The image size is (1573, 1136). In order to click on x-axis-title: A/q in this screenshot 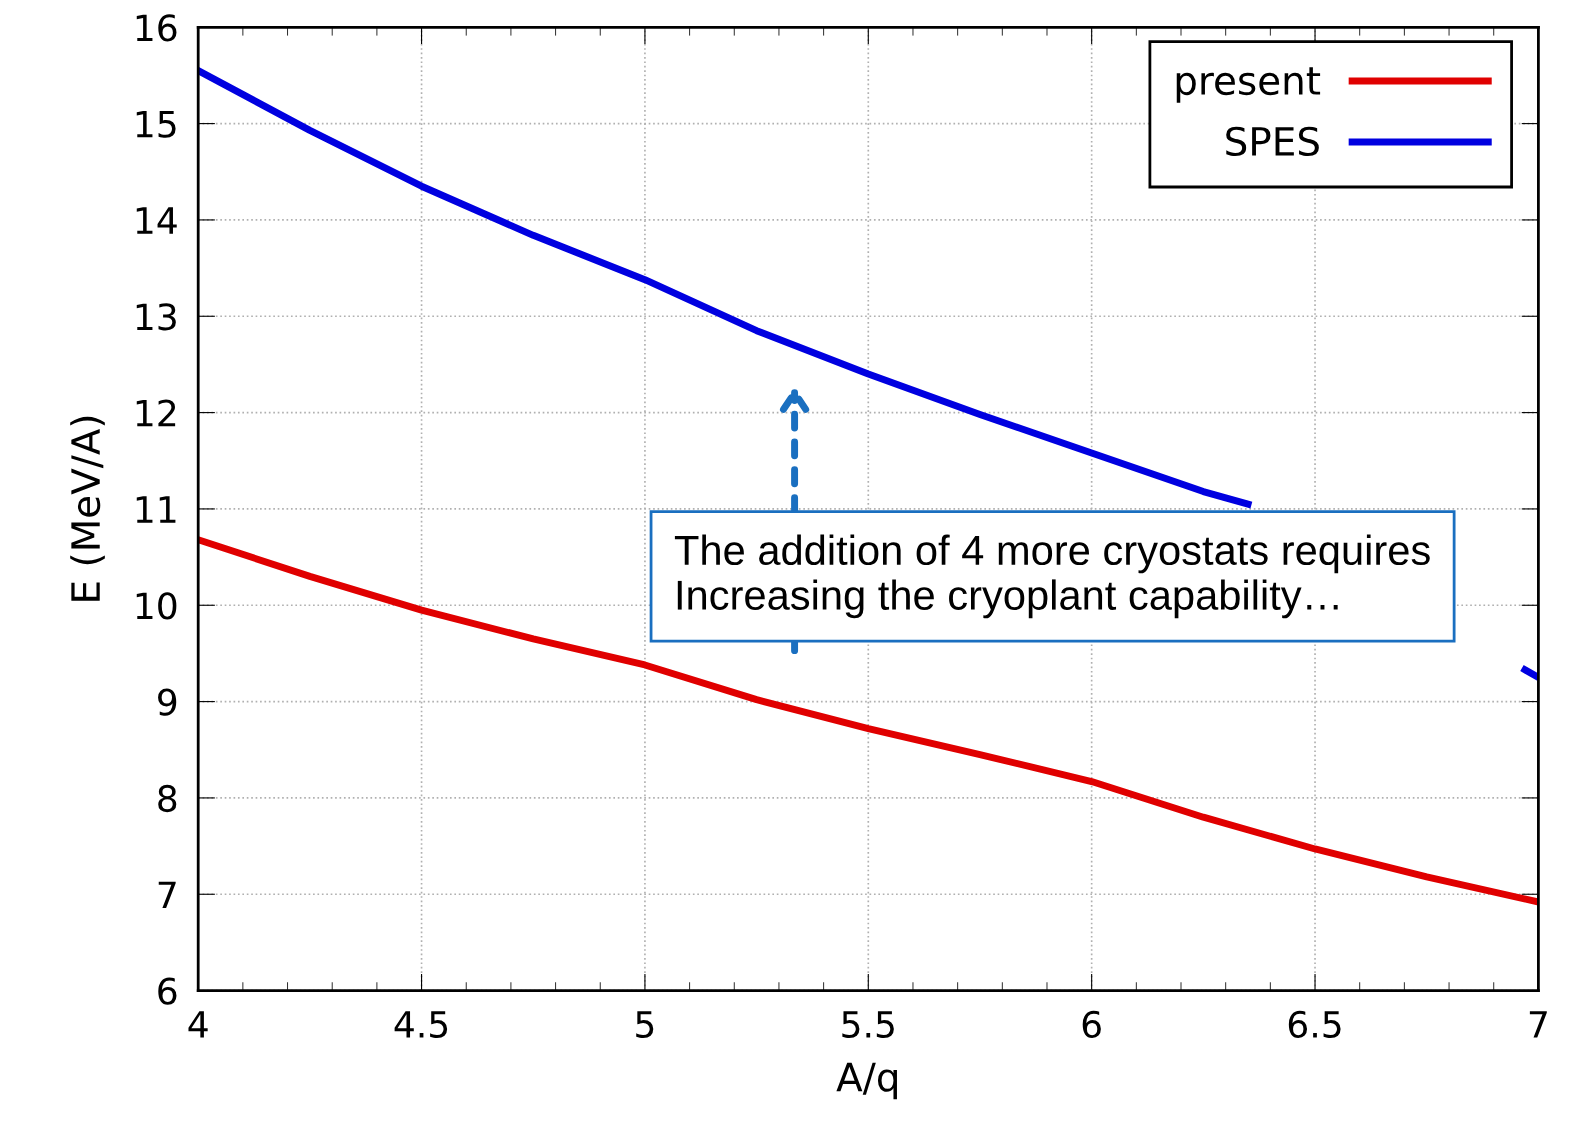, I will do `click(866, 1081)`.